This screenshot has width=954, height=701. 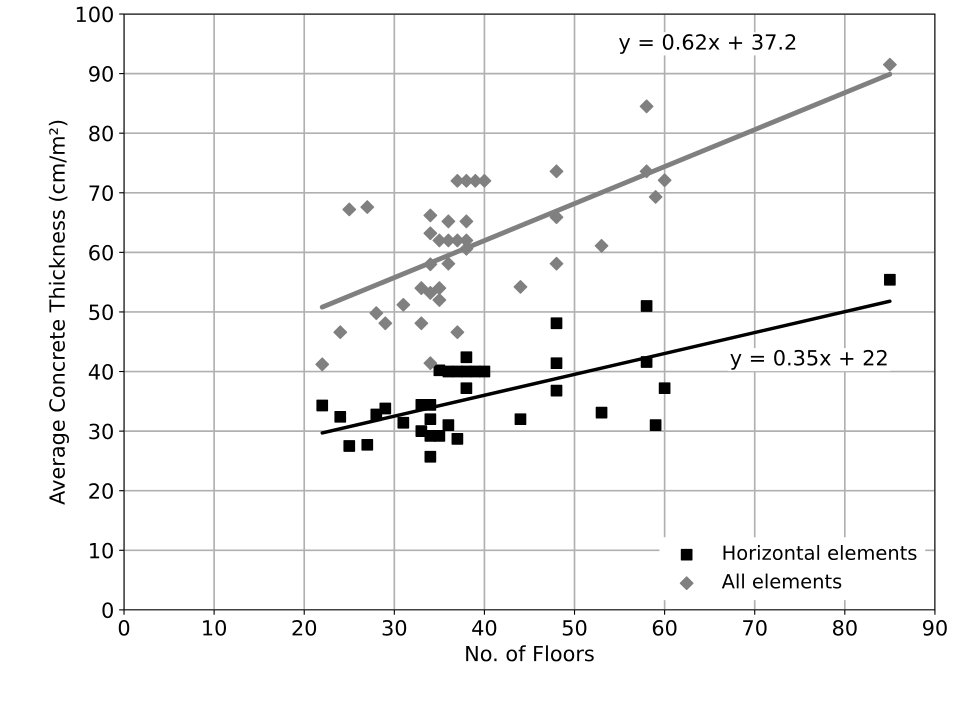 I want to click on y-tick-label: 100, so click(x=94, y=14).